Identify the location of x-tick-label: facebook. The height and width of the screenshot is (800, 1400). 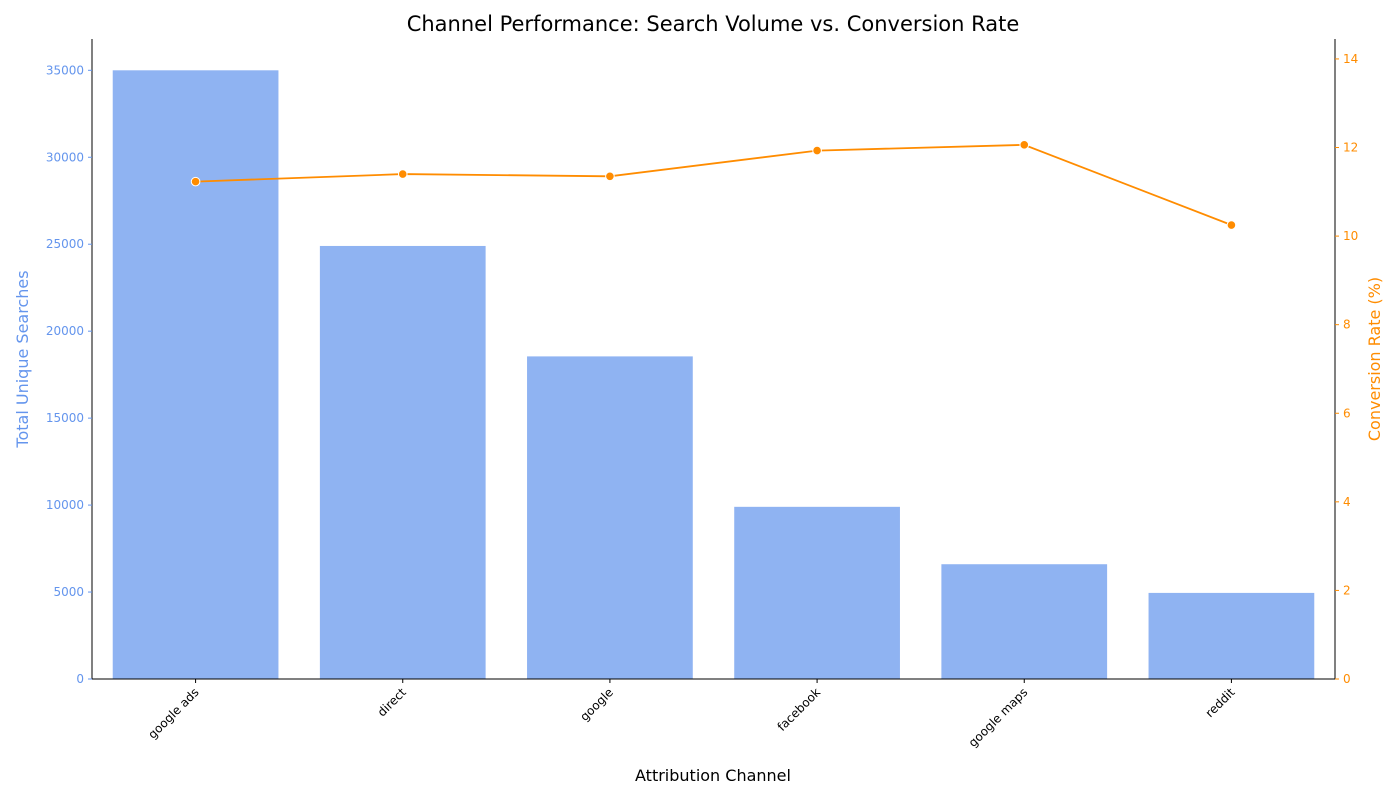
(799, 709).